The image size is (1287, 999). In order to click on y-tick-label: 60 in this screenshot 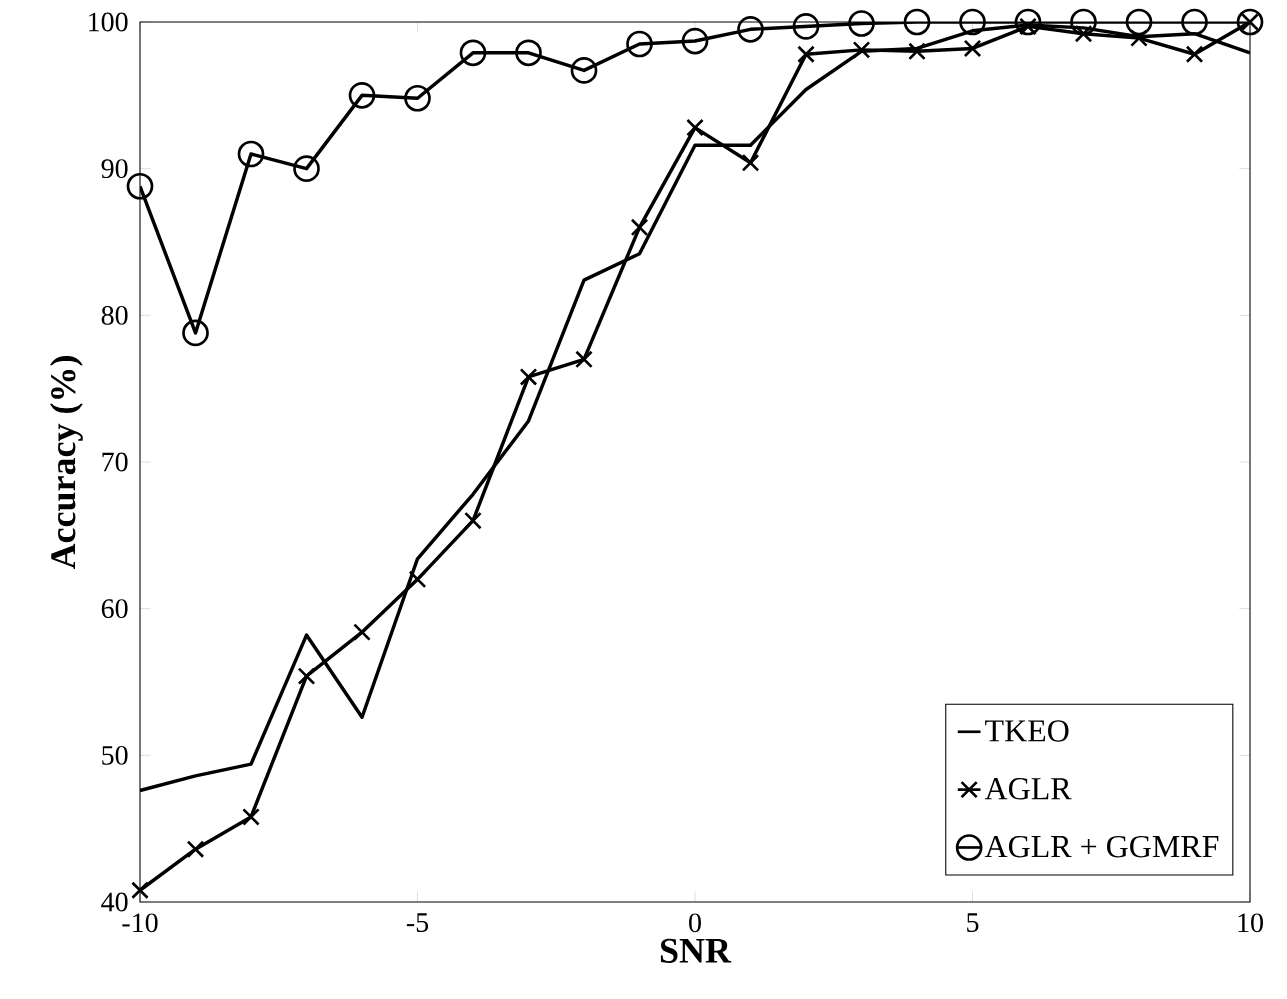, I will do `click(114, 609)`.